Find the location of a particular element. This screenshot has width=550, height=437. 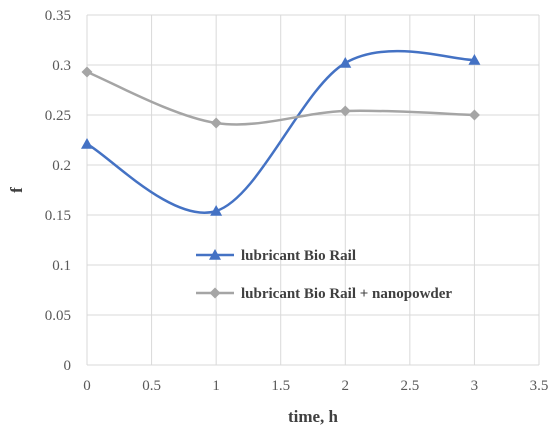

x-tick-label: 3 is located at coordinates (475, 386).